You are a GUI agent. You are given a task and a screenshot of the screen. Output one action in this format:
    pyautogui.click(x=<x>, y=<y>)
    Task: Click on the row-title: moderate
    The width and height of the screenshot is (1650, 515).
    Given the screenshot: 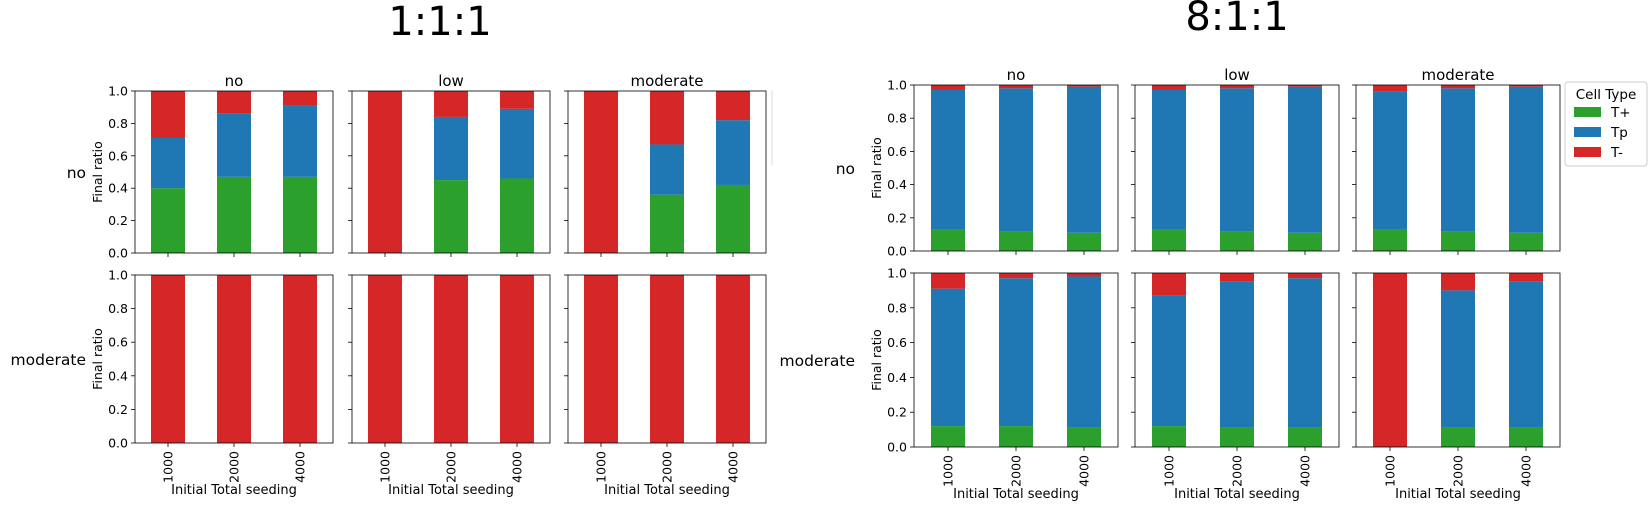 What is the action you would take?
    pyautogui.click(x=817, y=361)
    